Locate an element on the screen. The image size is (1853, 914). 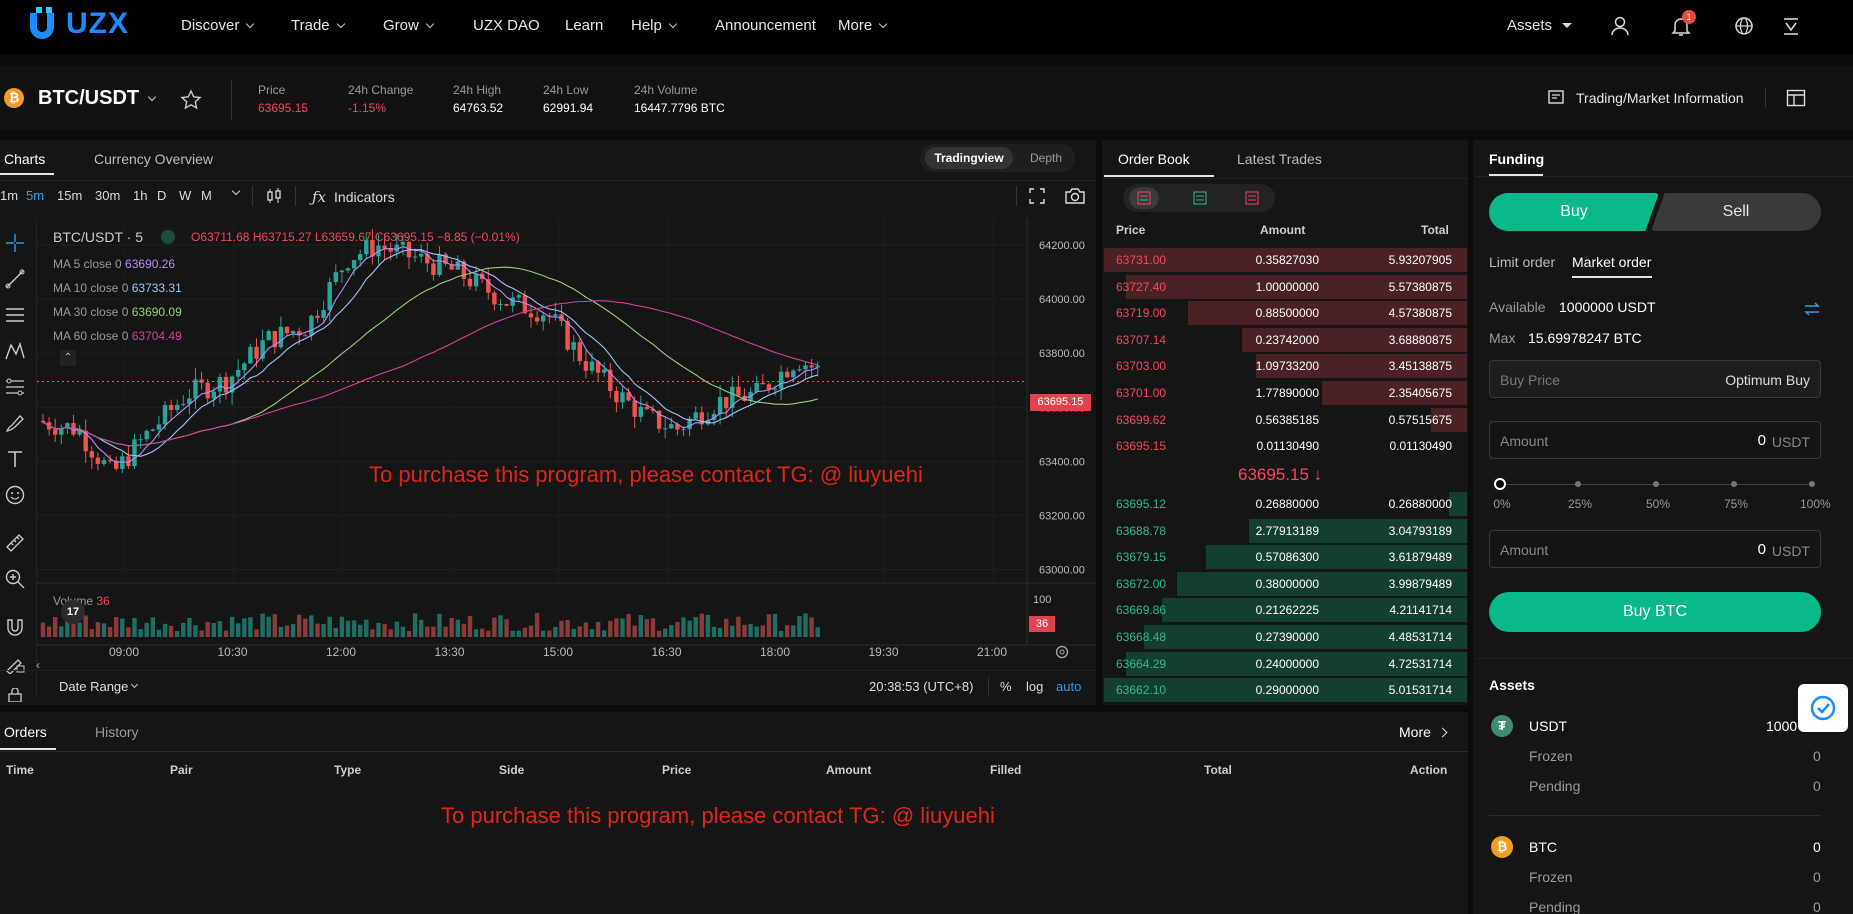
tether-icon: ₮ is located at coordinates (1502, 726).